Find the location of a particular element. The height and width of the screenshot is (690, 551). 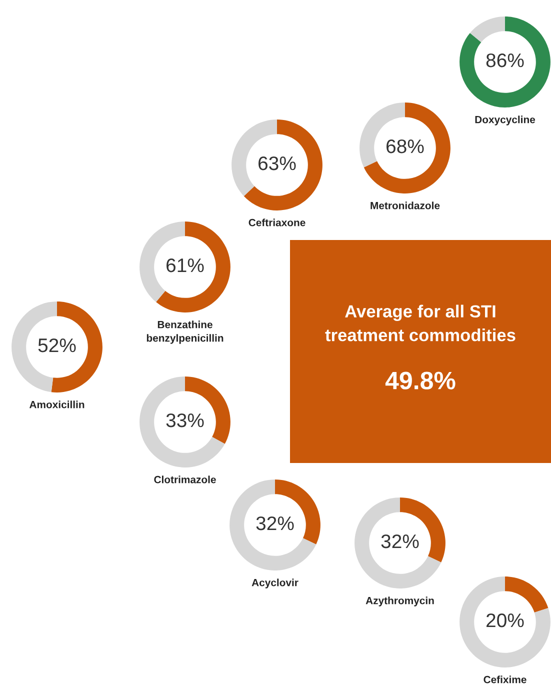

text: 20% is located at coordinates (505, 620).